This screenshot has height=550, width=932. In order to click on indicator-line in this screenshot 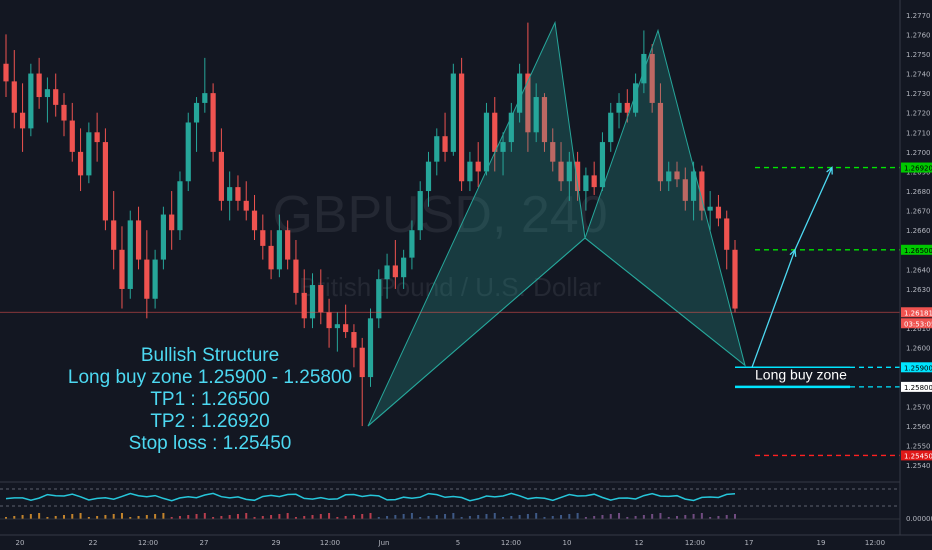, I will do `click(370, 497)`.